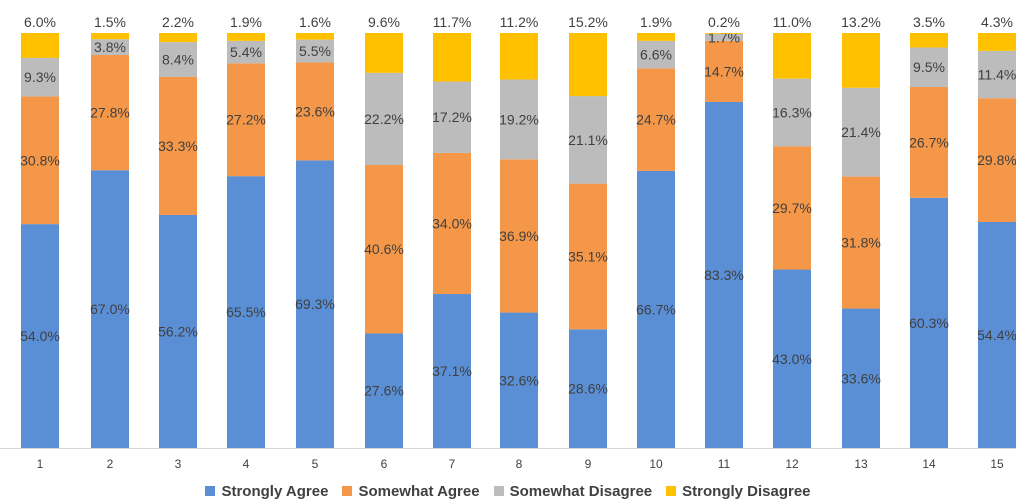 The height and width of the screenshot is (501, 1016). I want to click on data-label-strongly-disagree-13: 13.2%, so click(861, 22).